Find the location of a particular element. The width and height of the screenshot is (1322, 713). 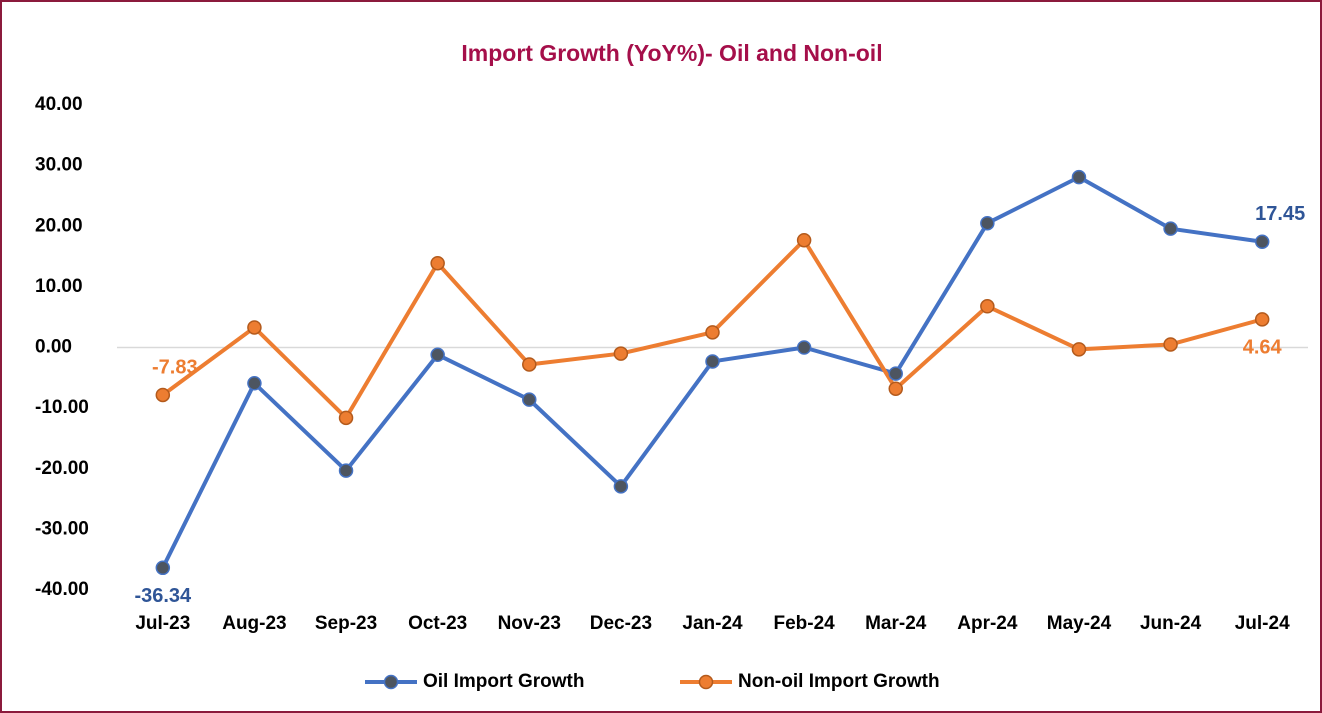

x-tick-label: Jan-24 is located at coordinates (712, 623).